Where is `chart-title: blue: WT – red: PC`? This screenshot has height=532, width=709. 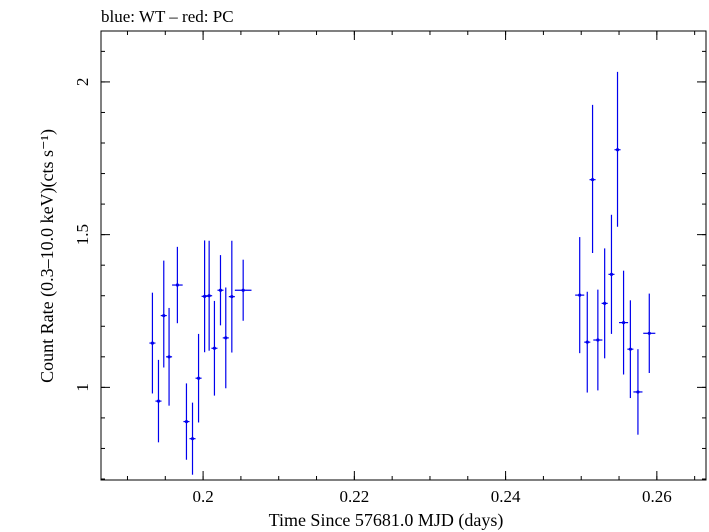
chart-title: blue: WT – red: PC is located at coordinates (167, 16).